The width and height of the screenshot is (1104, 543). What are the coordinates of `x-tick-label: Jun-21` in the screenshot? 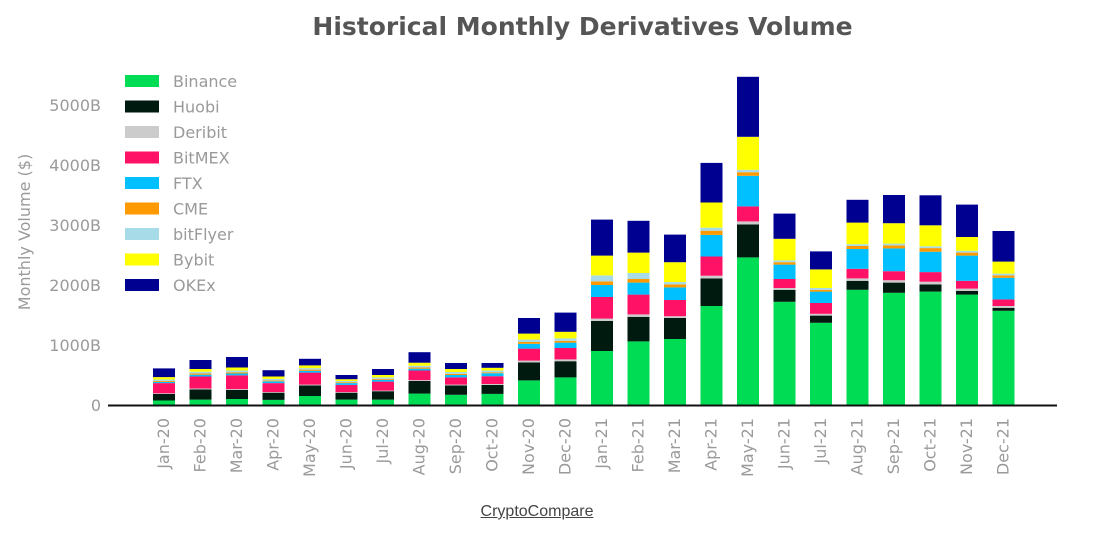 It's located at (784, 444).